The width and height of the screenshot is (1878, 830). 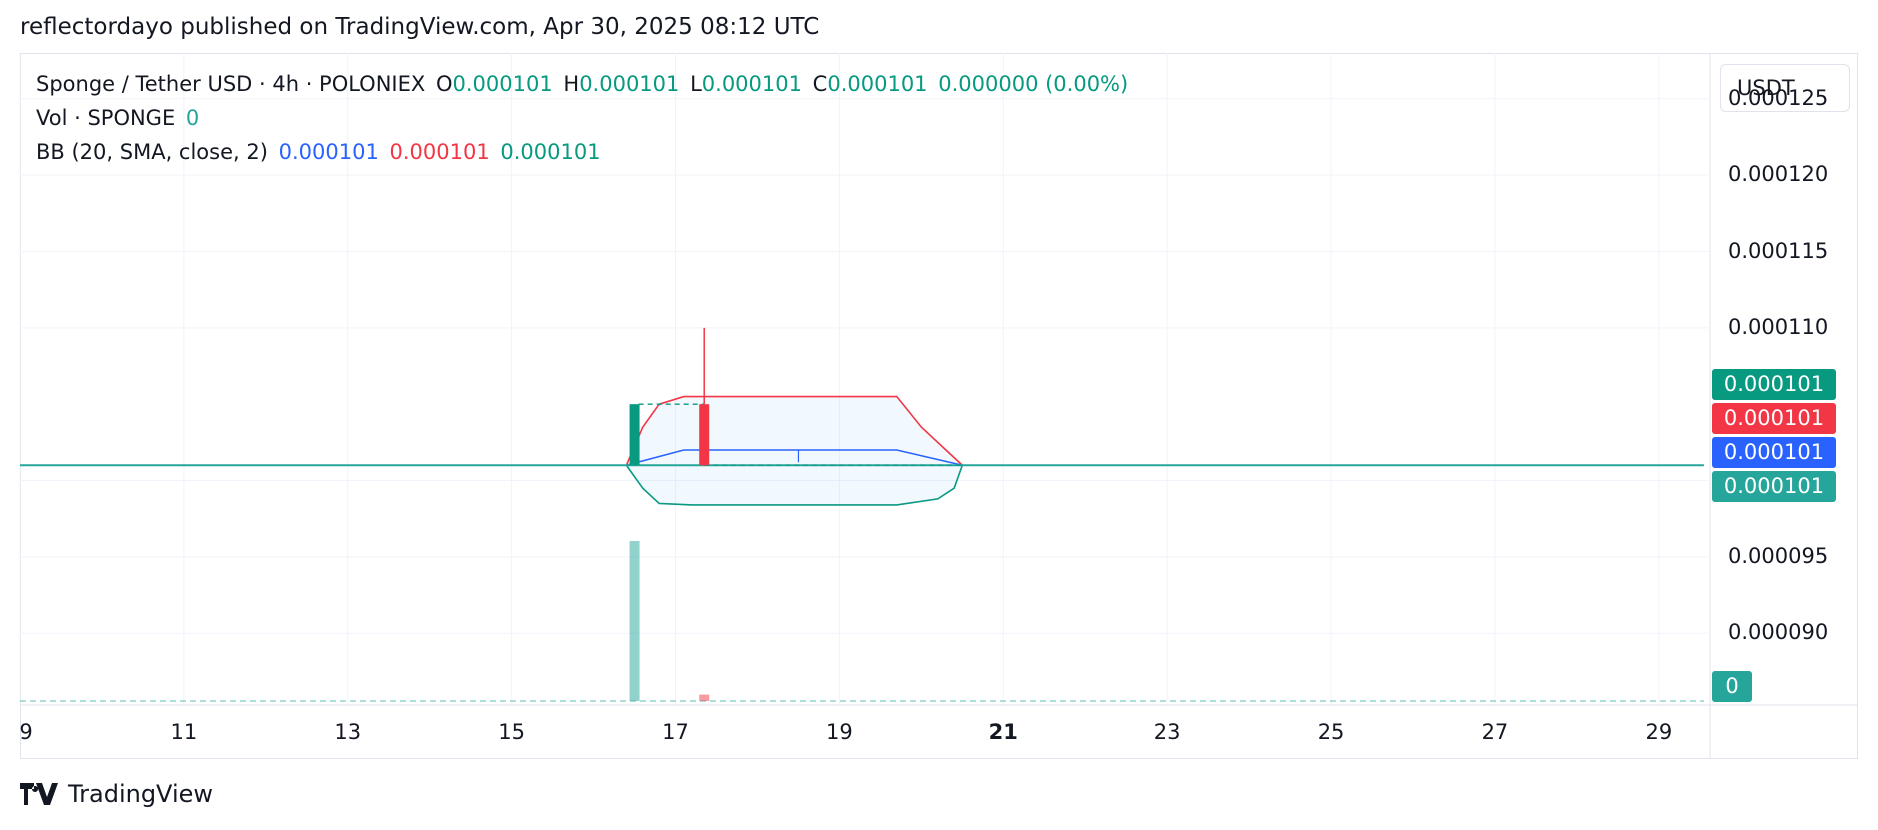 I want to click on lower-band-price-badge: 0.000101, so click(x=1774, y=486).